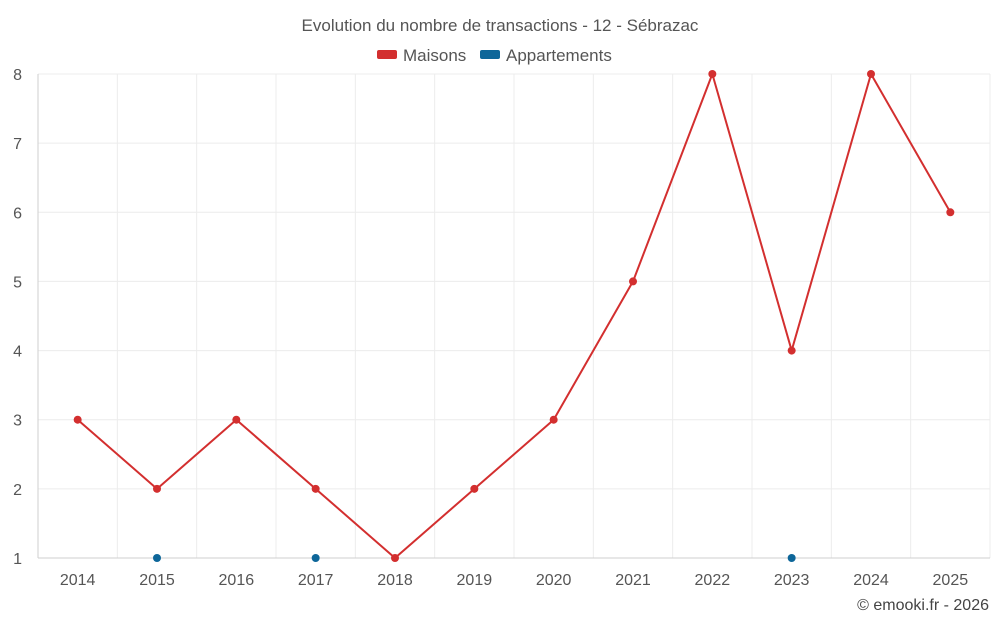 The height and width of the screenshot is (625, 1000). Describe the element at coordinates (157, 580) in the screenshot. I see `x-tick-label: 2015` at that location.